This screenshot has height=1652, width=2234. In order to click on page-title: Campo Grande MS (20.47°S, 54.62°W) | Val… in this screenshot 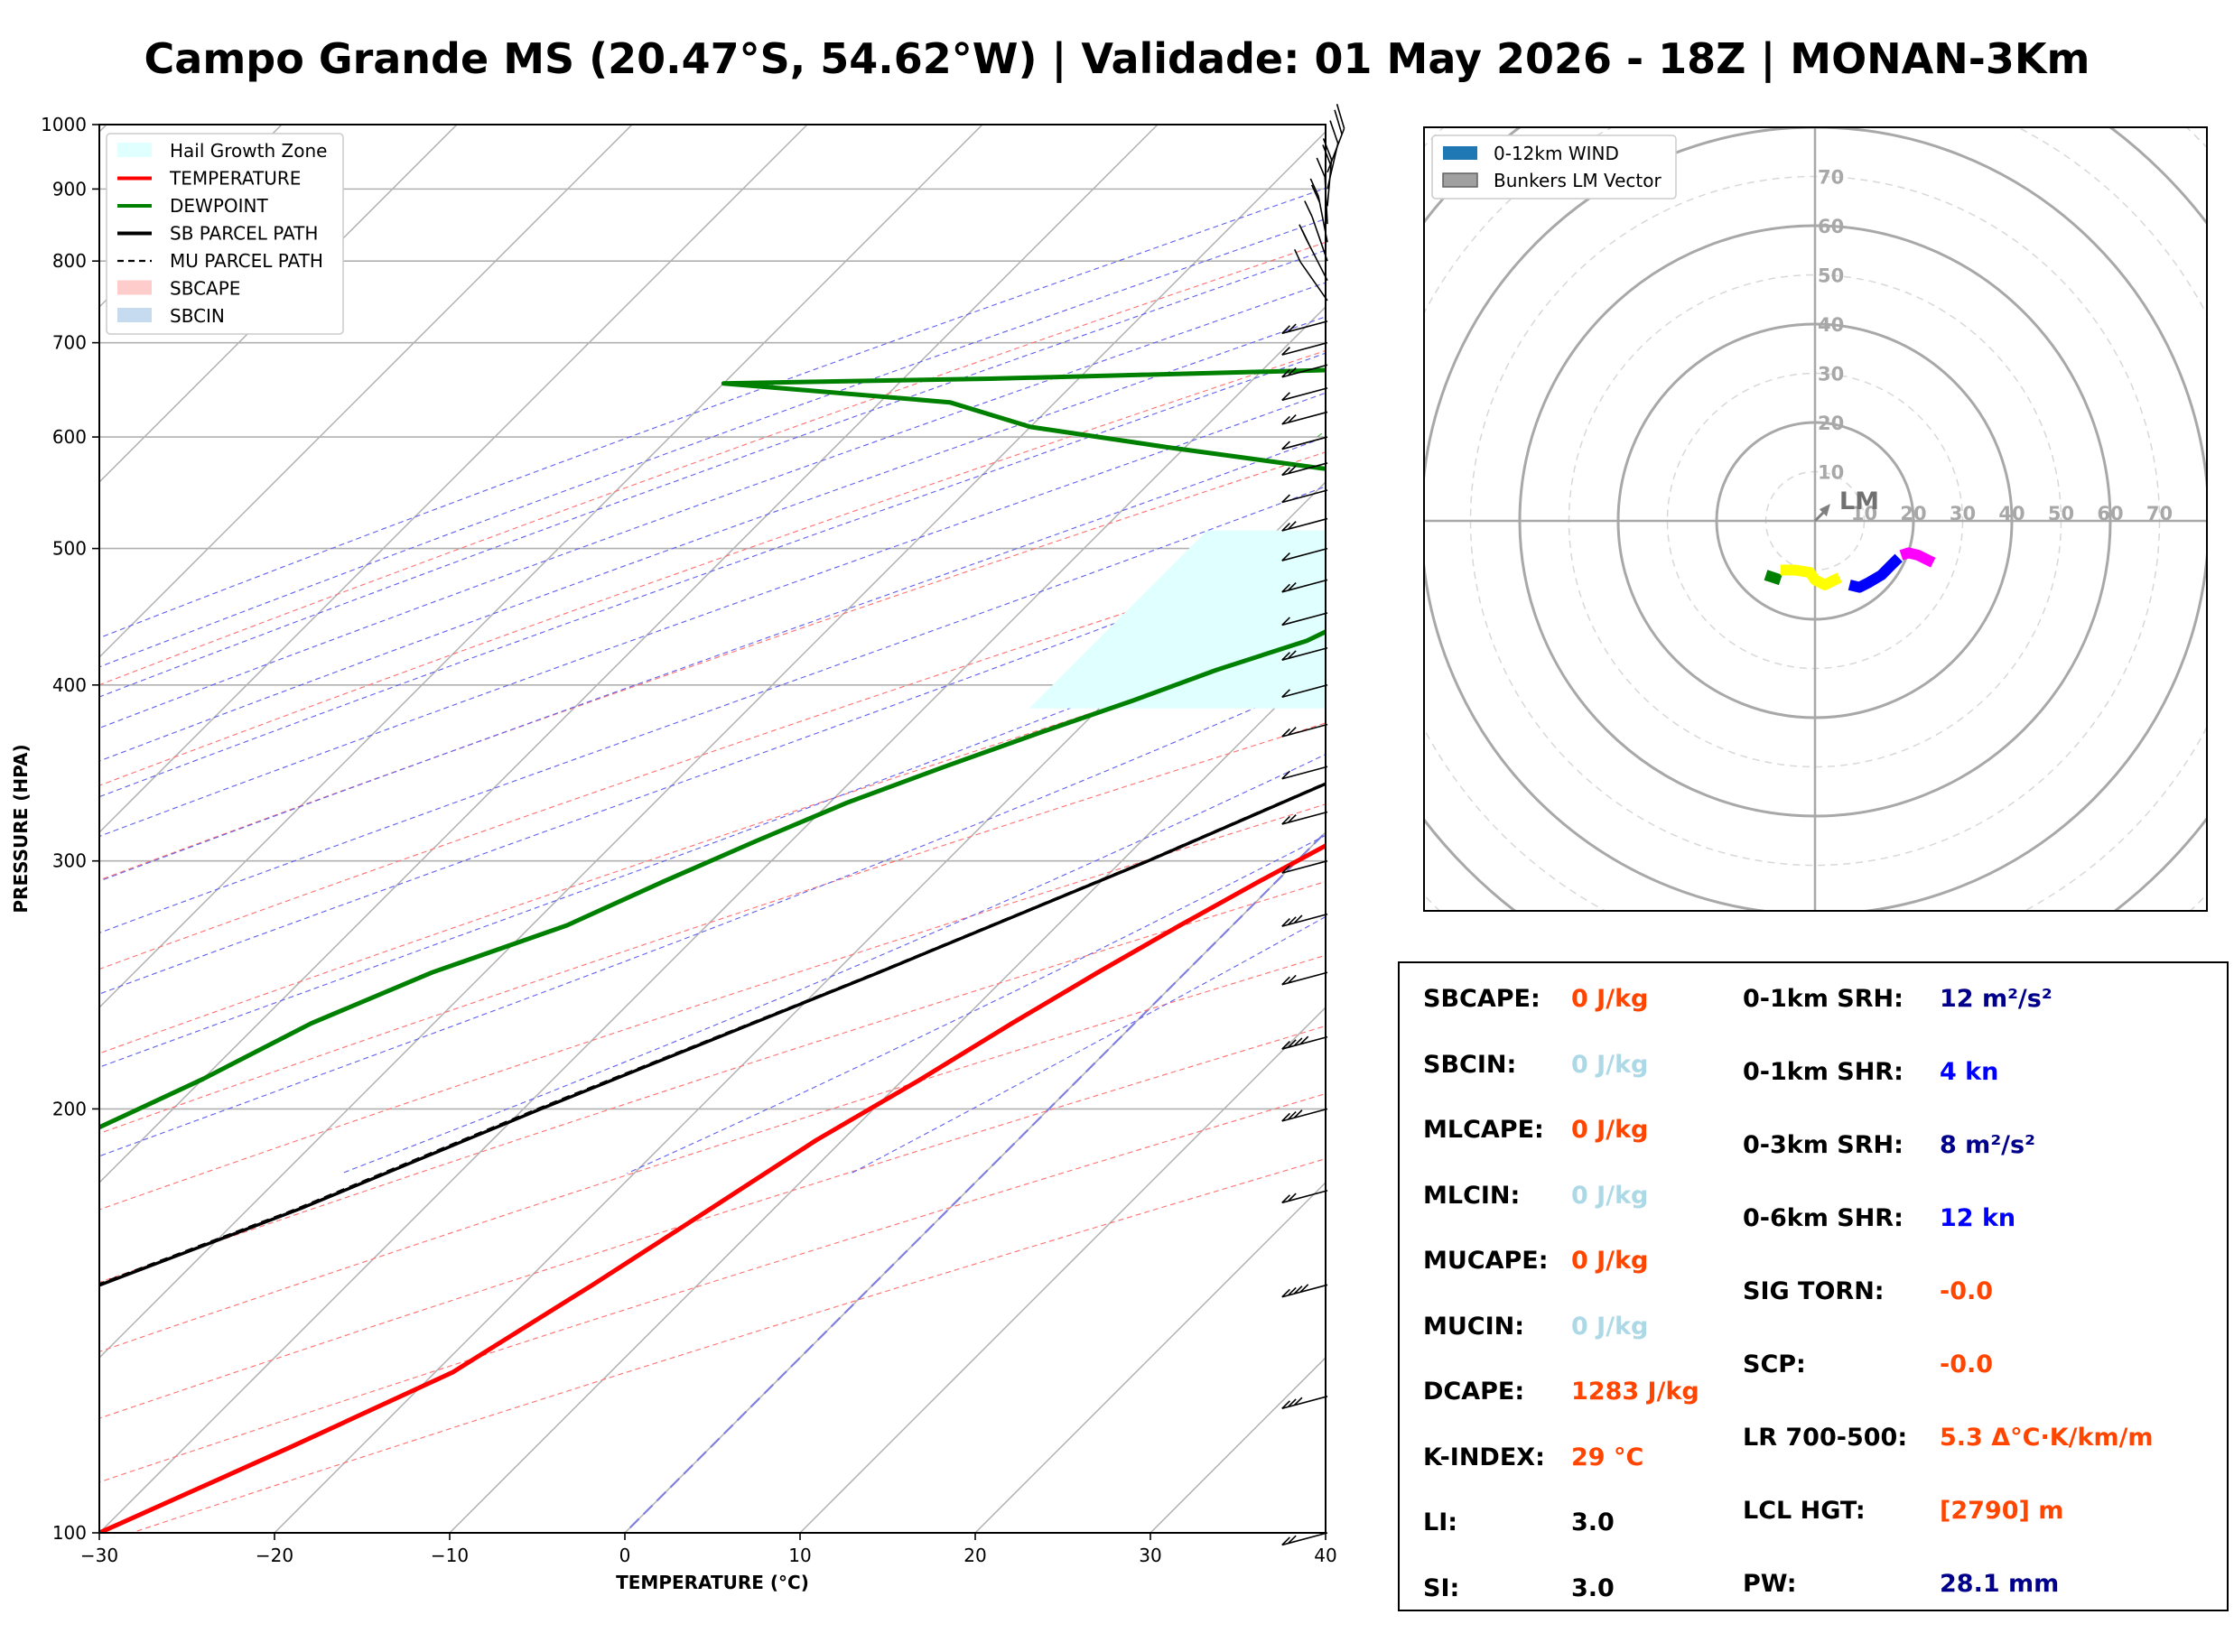, I will do `click(1117, 58)`.